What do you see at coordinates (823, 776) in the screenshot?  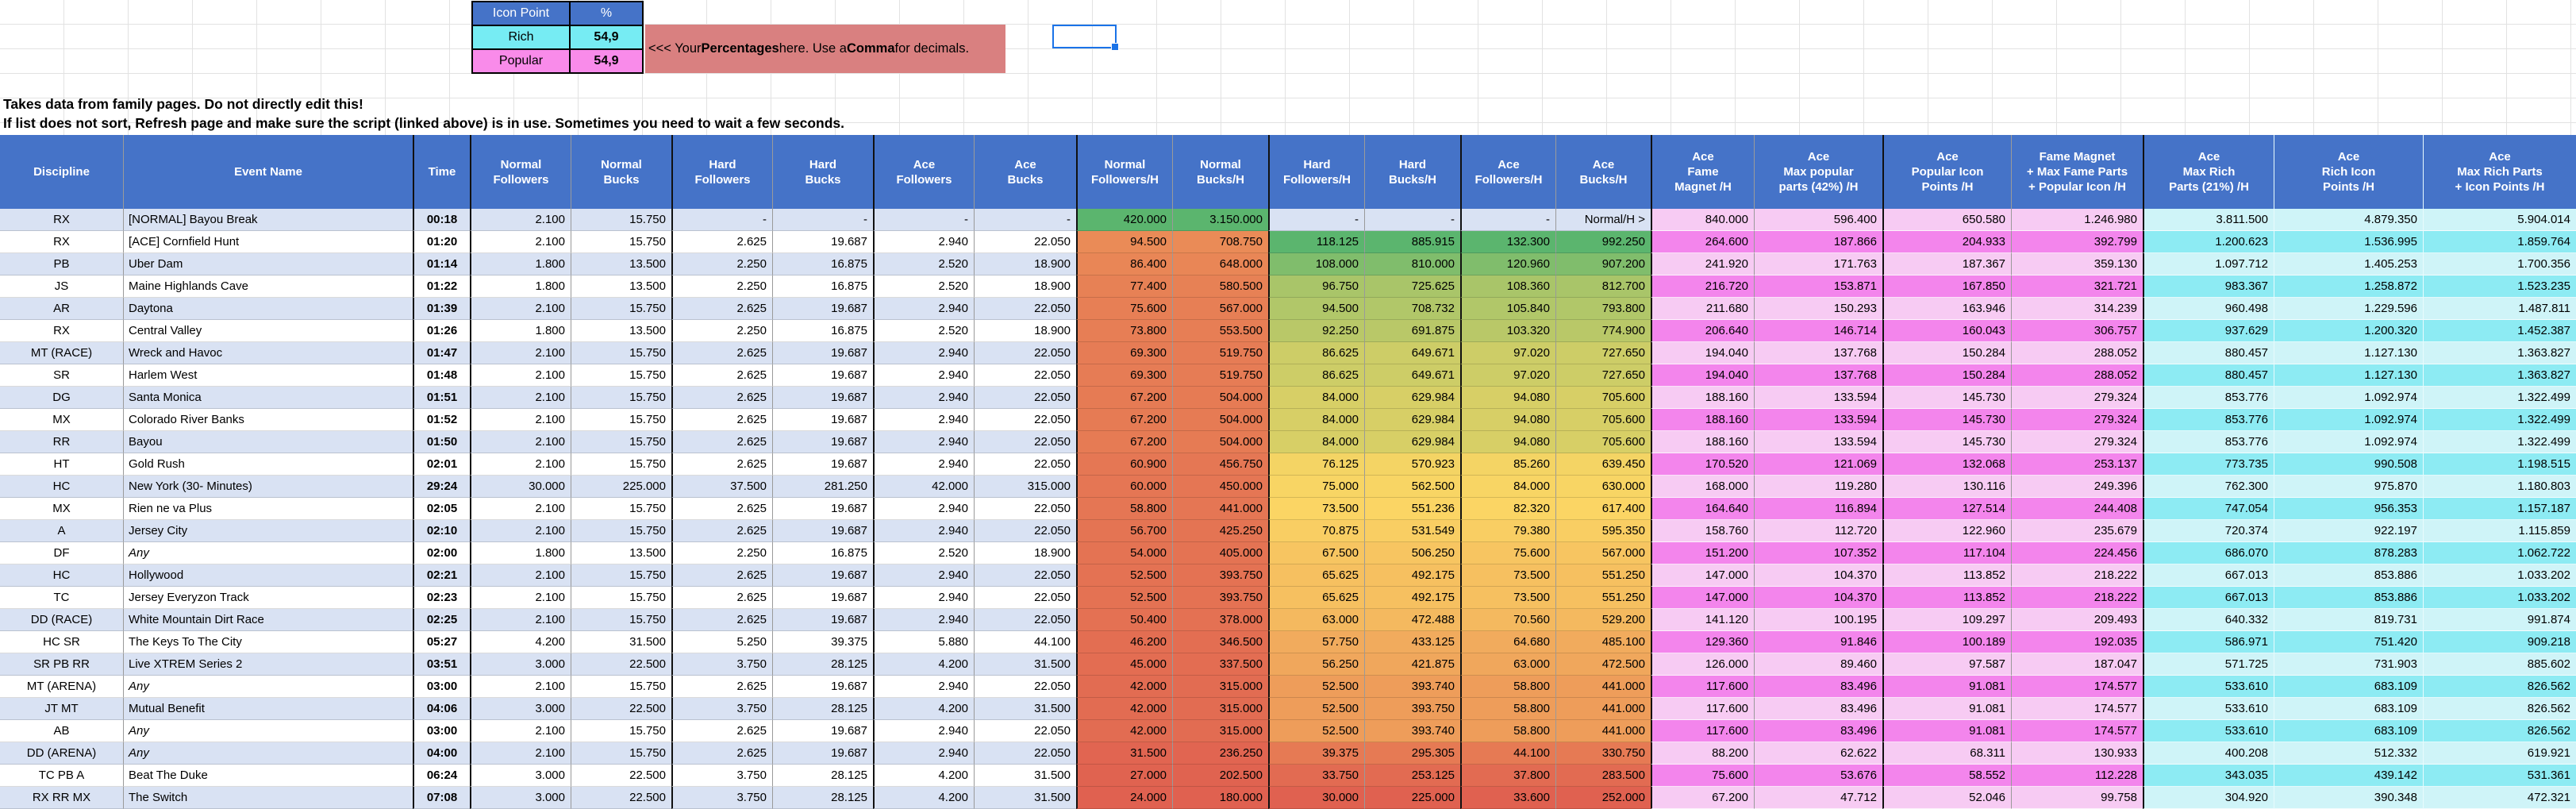 I see `cell-r26-c7: 28.125` at bounding box center [823, 776].